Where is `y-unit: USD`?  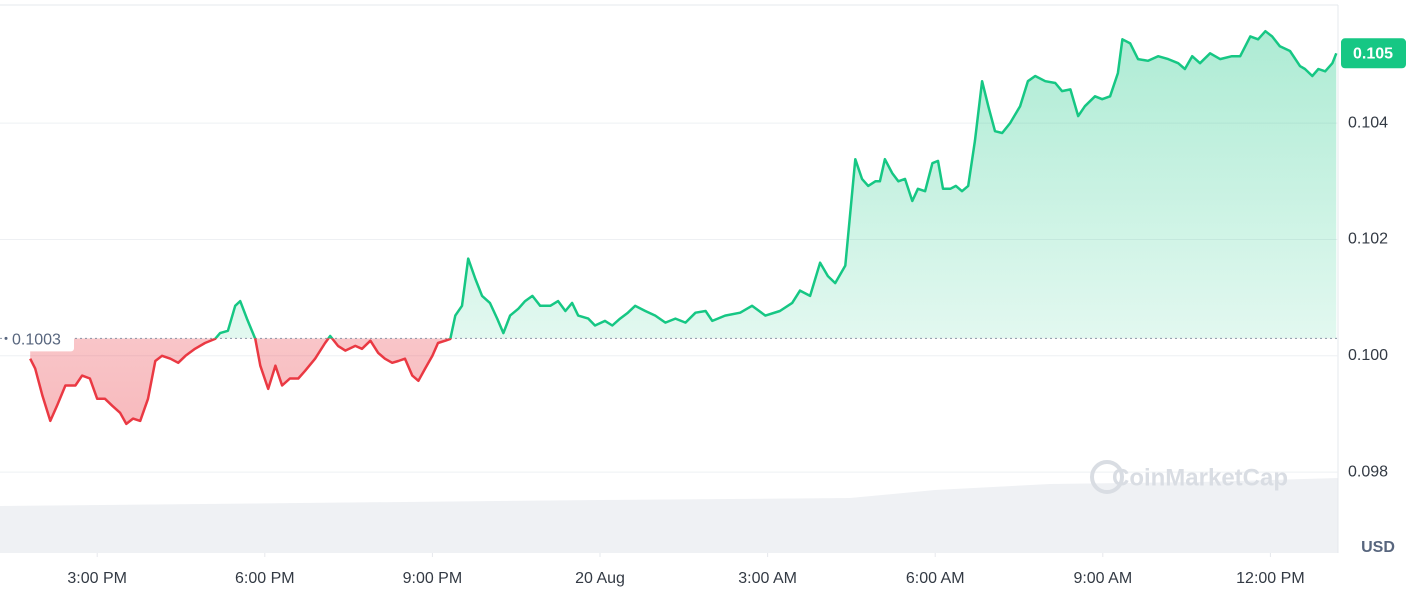
y-unit: USD is located at coordinates (1378, 547).